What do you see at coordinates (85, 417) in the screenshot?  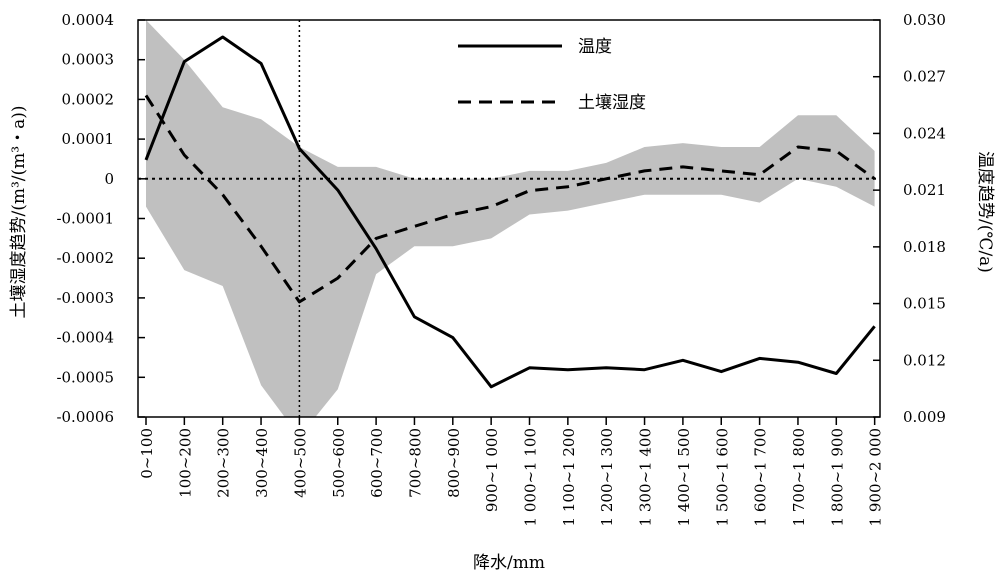 I see `left-axis-tick-label: -0.0006` at bounding box center [85, 417].